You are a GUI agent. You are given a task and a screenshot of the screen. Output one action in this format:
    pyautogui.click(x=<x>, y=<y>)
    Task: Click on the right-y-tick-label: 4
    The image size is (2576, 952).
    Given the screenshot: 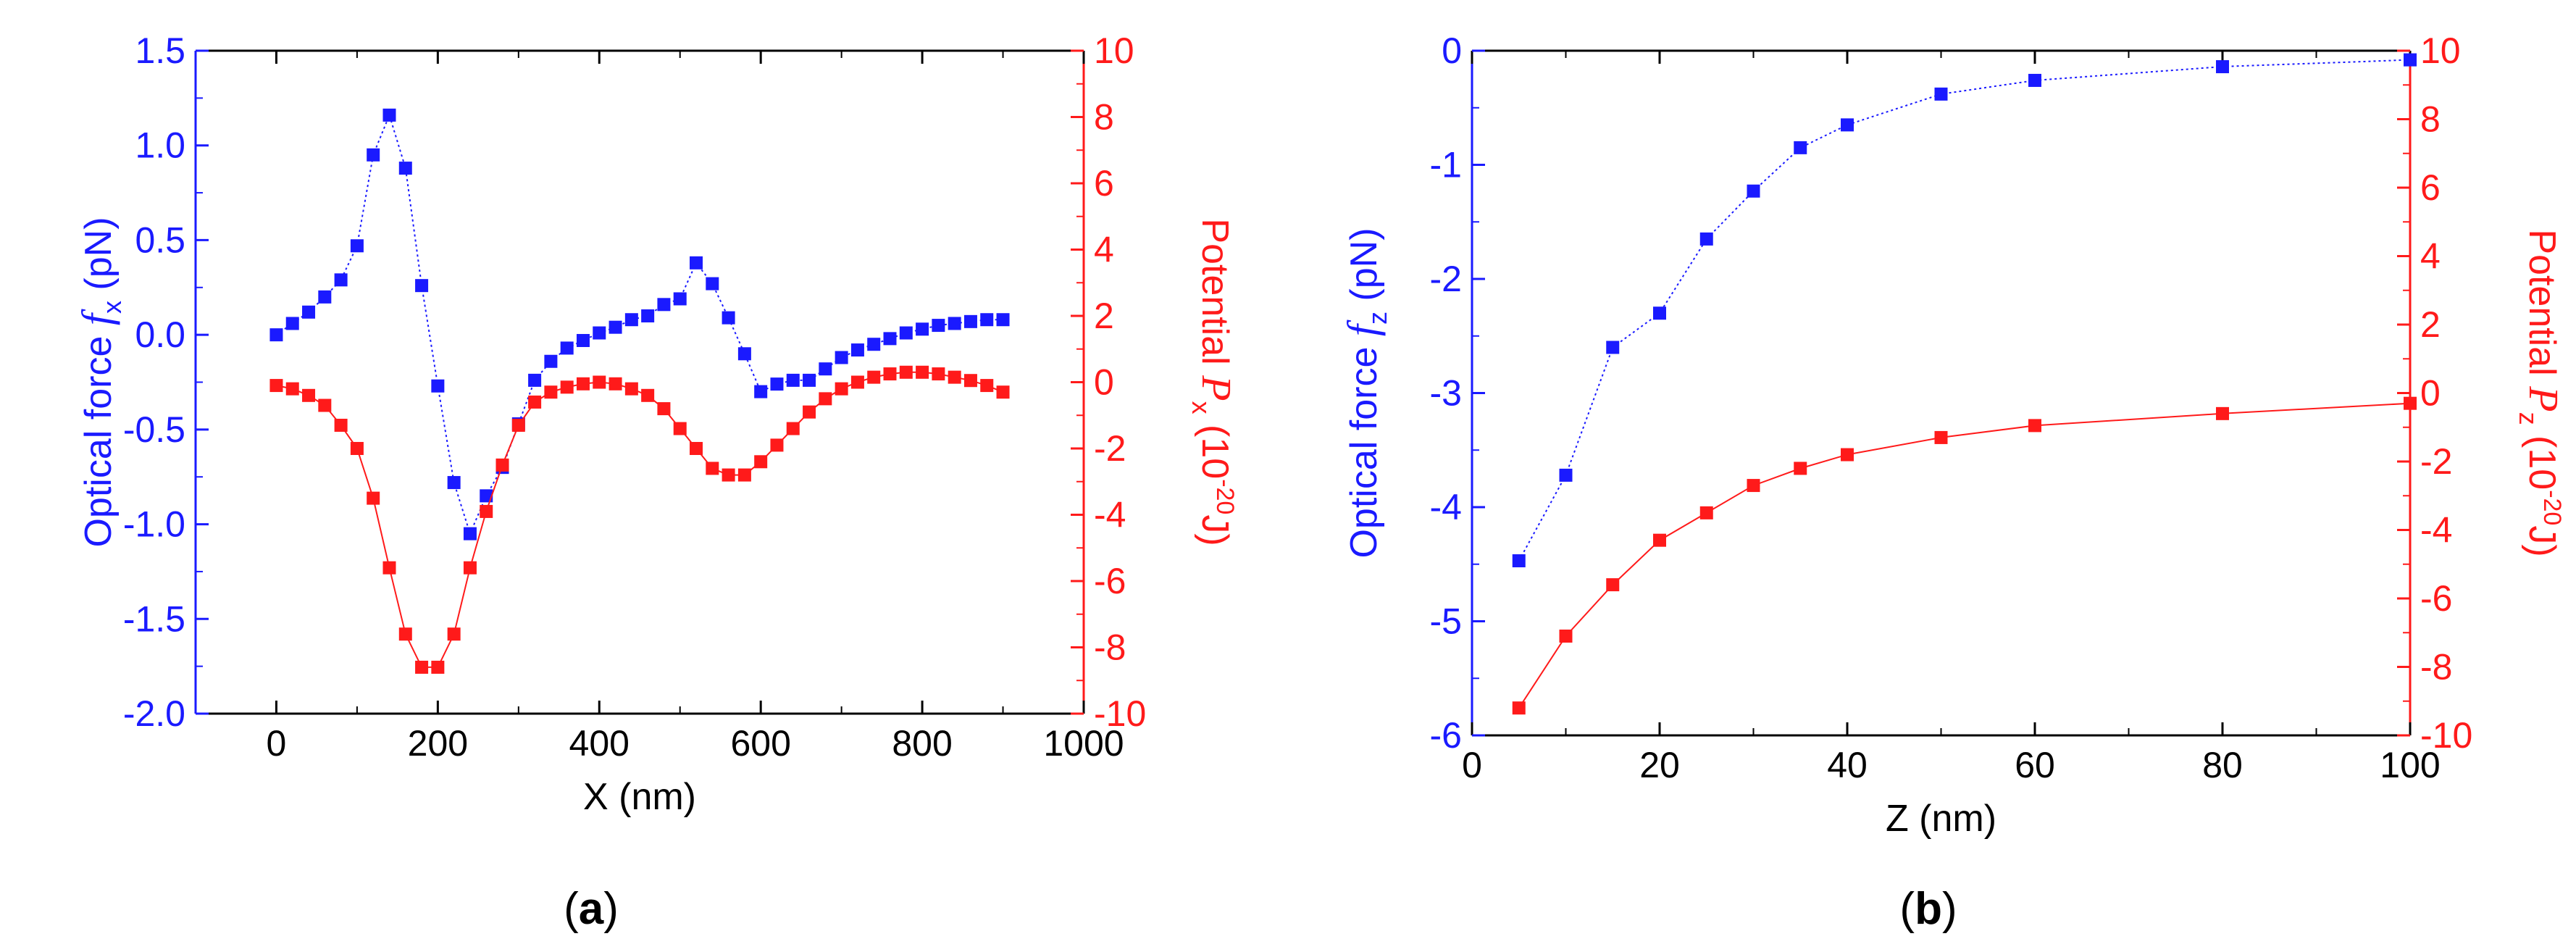 What is the action you would take?
    pyautogui.click(x=1104, y=250)
    